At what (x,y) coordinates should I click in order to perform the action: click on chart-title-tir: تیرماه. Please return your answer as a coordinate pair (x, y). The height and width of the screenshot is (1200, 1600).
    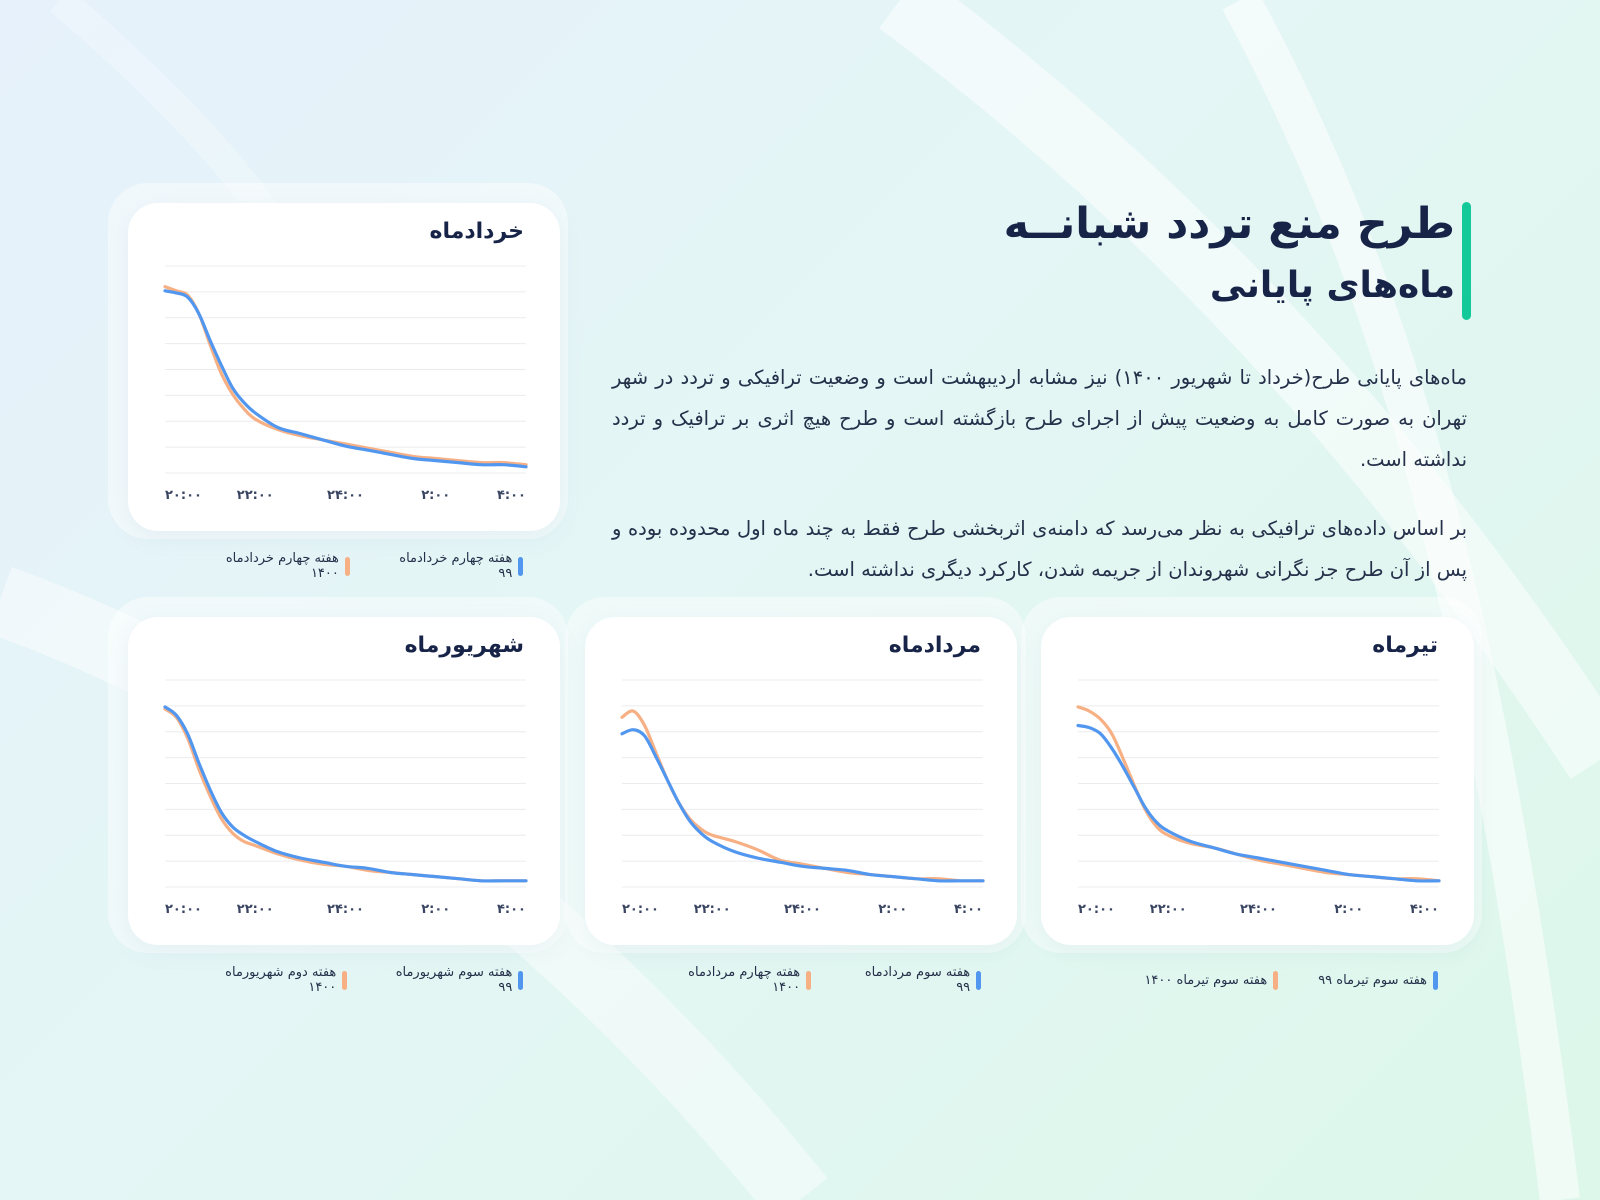
    Looking at the image, I should click on (1405, 645).